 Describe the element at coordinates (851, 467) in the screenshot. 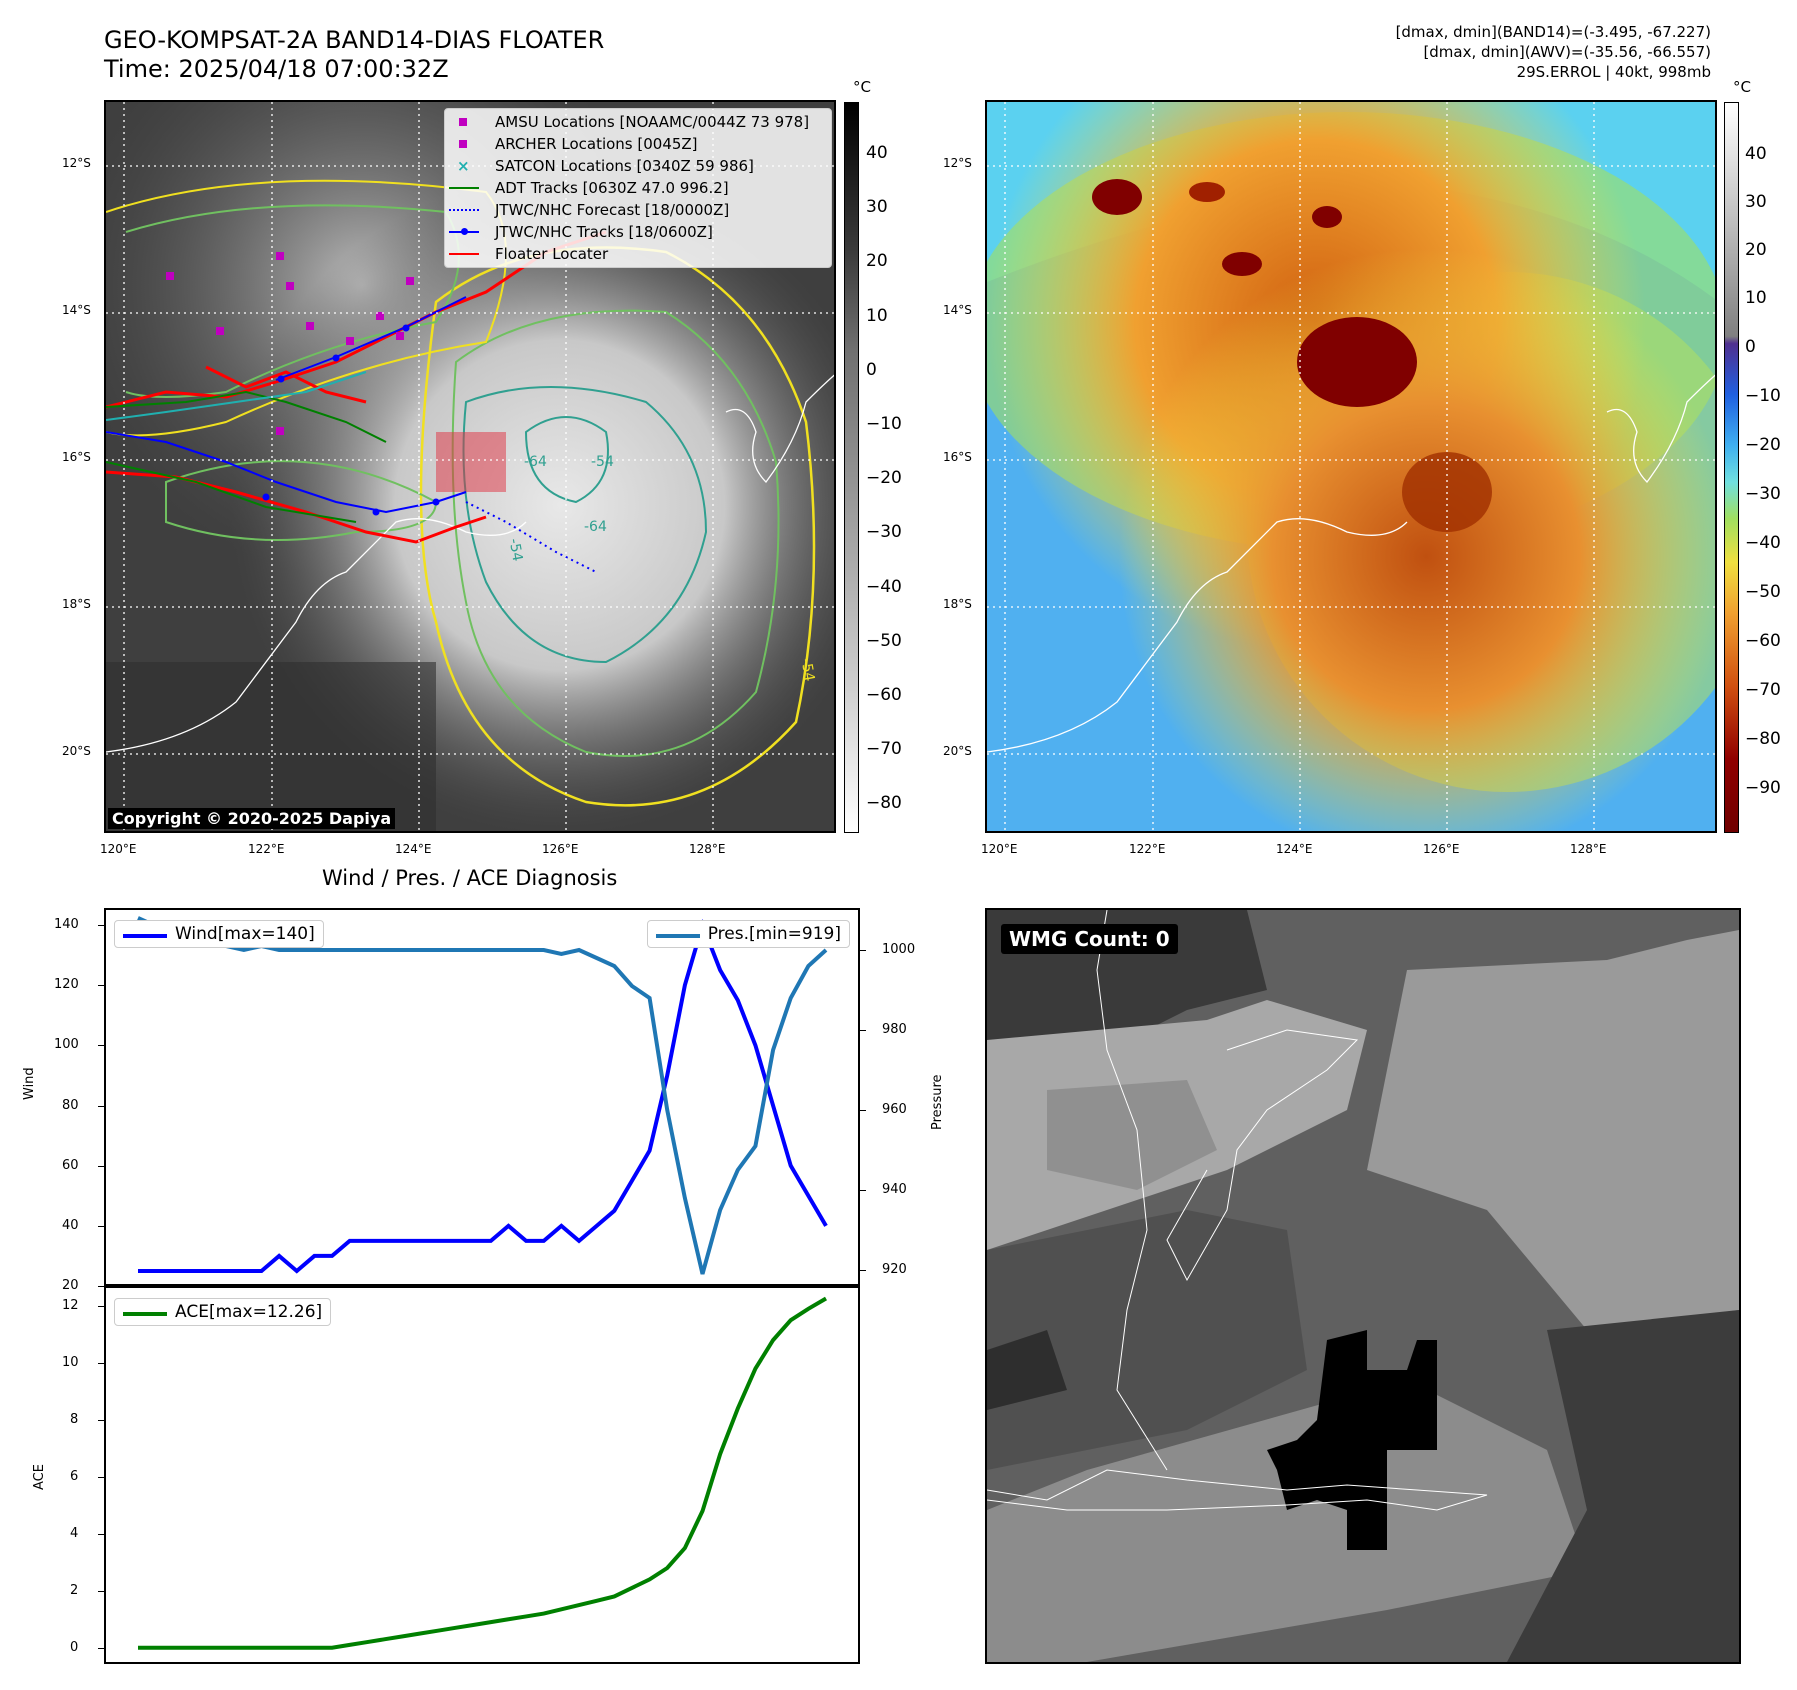

I see `band14-colorbar` at that location.